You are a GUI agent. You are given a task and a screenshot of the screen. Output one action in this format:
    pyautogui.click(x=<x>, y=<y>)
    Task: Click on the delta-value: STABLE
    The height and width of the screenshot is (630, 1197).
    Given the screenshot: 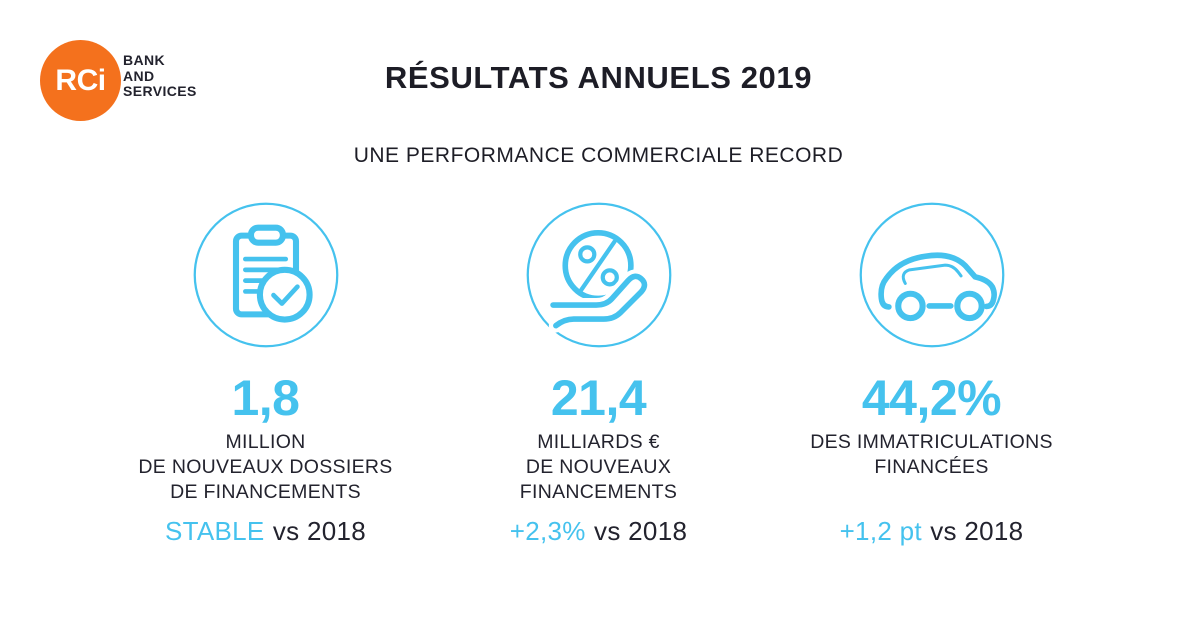 What is the action you would take?
    pyautogui.click(x=214, y=531)
    